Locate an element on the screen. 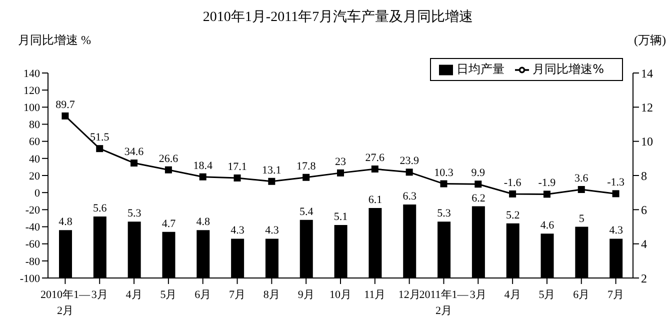  y2-tick-label: 10 is located at coordinates (647, 141).